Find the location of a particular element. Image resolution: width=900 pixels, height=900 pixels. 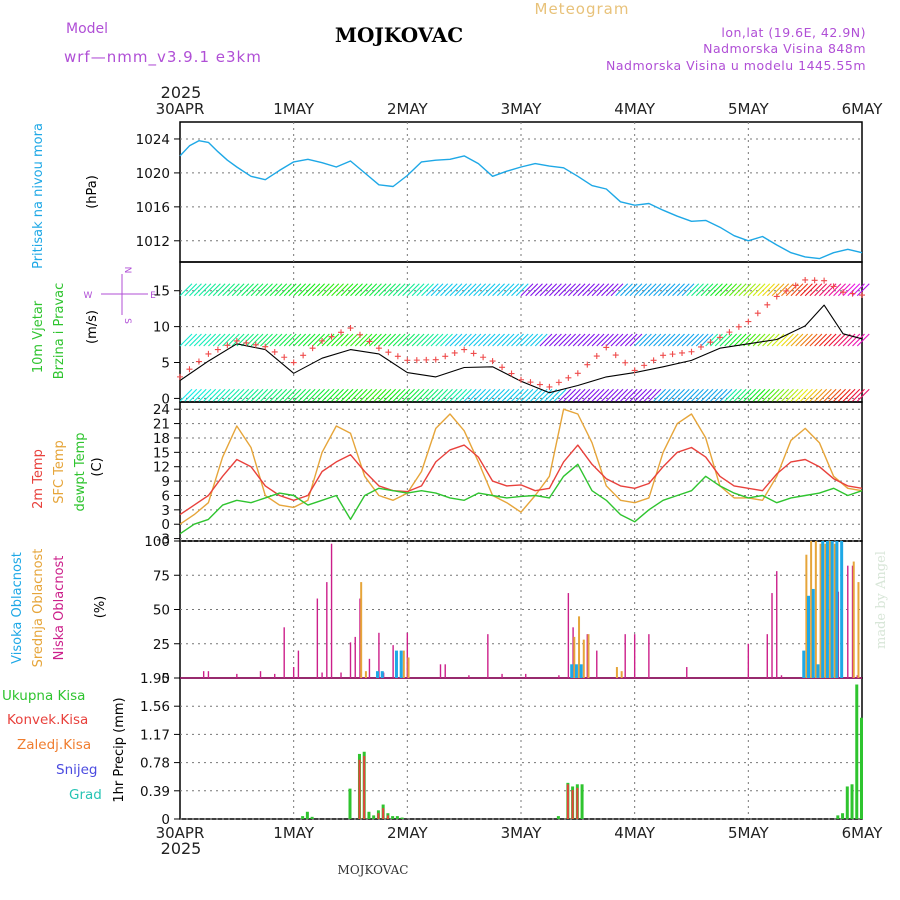

y-tick-label: 1012 is located at coordinates (153, 242).